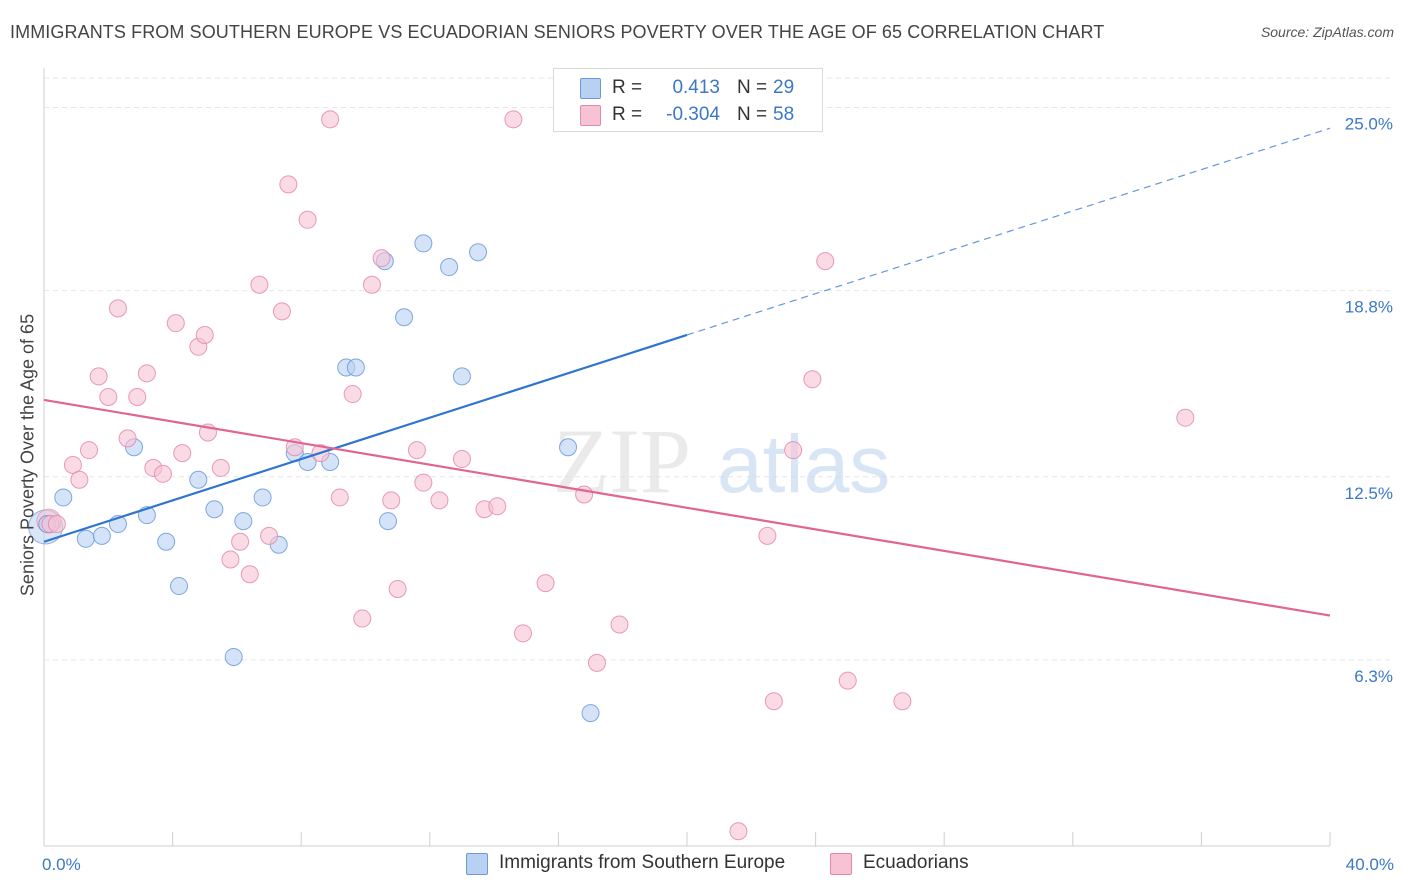  What do you see at coordinates (365, 438) in the screenshot?
I see `immigrants-trend-line` at bounding box center [365, 438].